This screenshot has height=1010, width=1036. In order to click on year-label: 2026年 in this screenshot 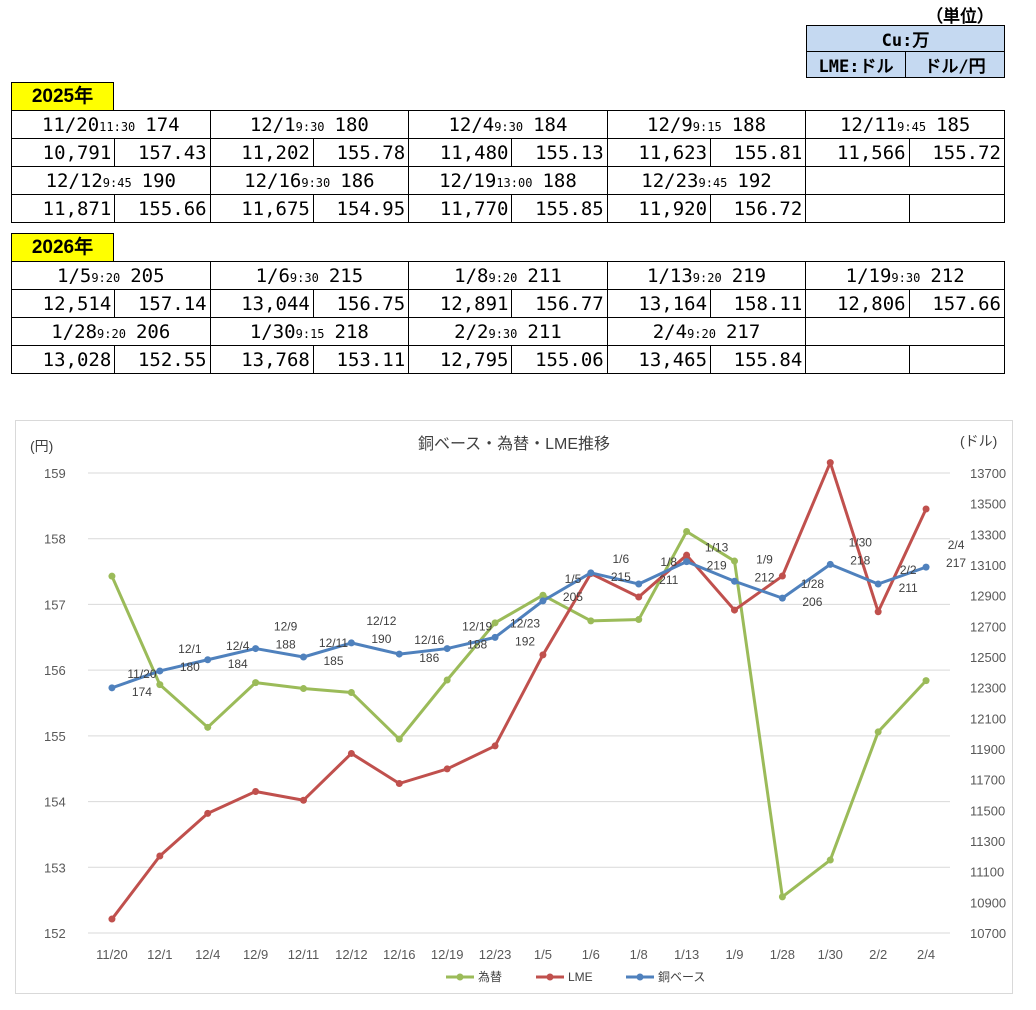, I will do `click(62, 247)`.